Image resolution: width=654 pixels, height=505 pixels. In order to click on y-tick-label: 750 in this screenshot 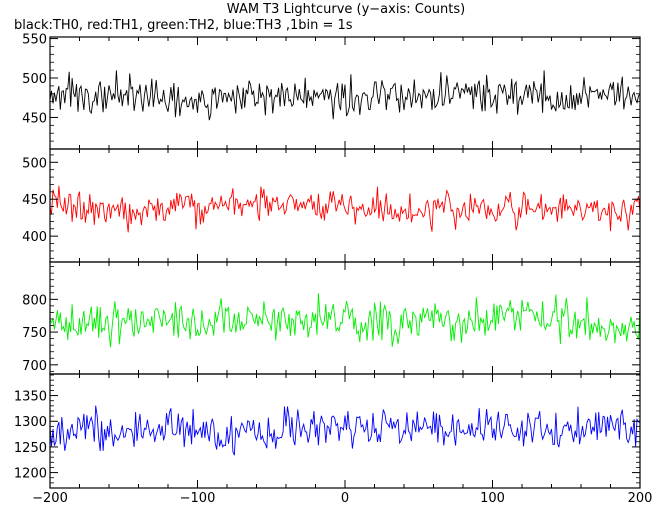, I will do `click(34, 333)`.